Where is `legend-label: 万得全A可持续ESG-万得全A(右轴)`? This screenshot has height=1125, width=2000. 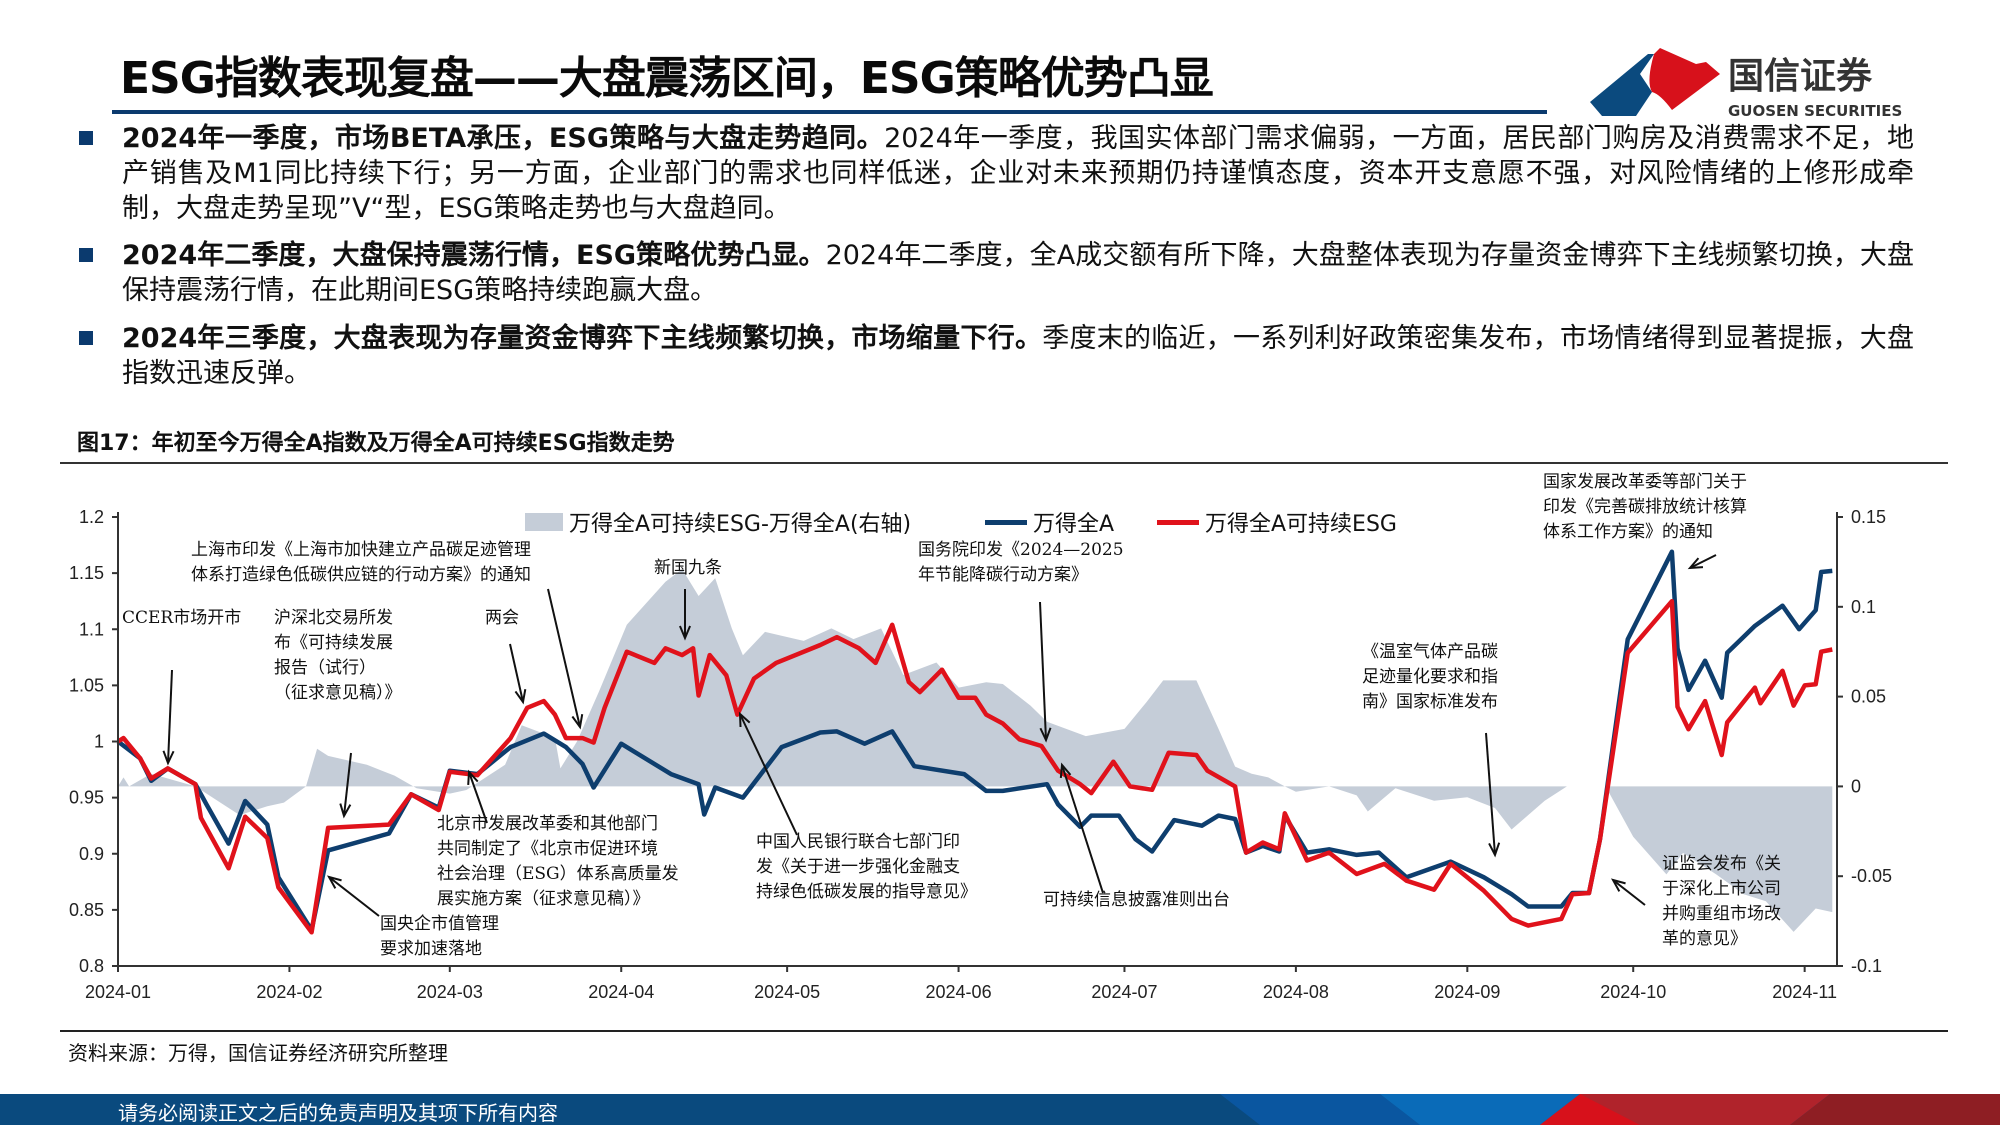 legend-label: 万得全A可持续ESG-万得全A(右轴) is located at coordinates (740, 524).